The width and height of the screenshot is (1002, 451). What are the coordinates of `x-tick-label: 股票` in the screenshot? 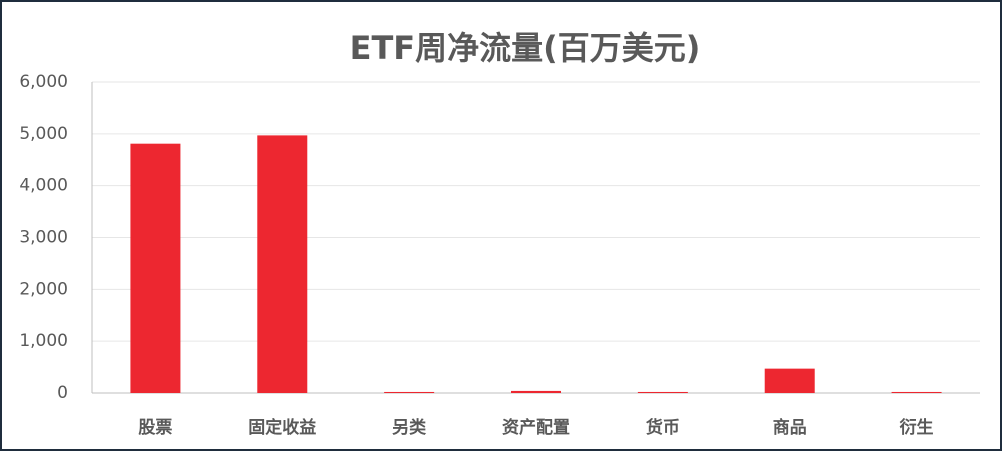 It's located at (155, 428).